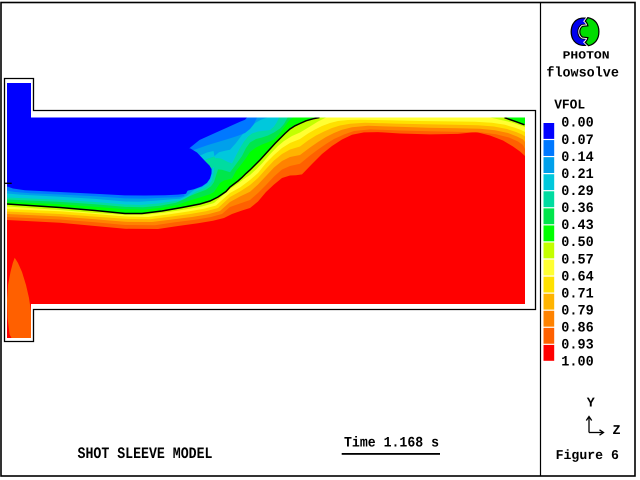 This screenshot has width=640, height=480. What do you see at coordinates (577, 311) in the screenshot?
I see `svg-text: 0.79` at bounding box center [577, 311].